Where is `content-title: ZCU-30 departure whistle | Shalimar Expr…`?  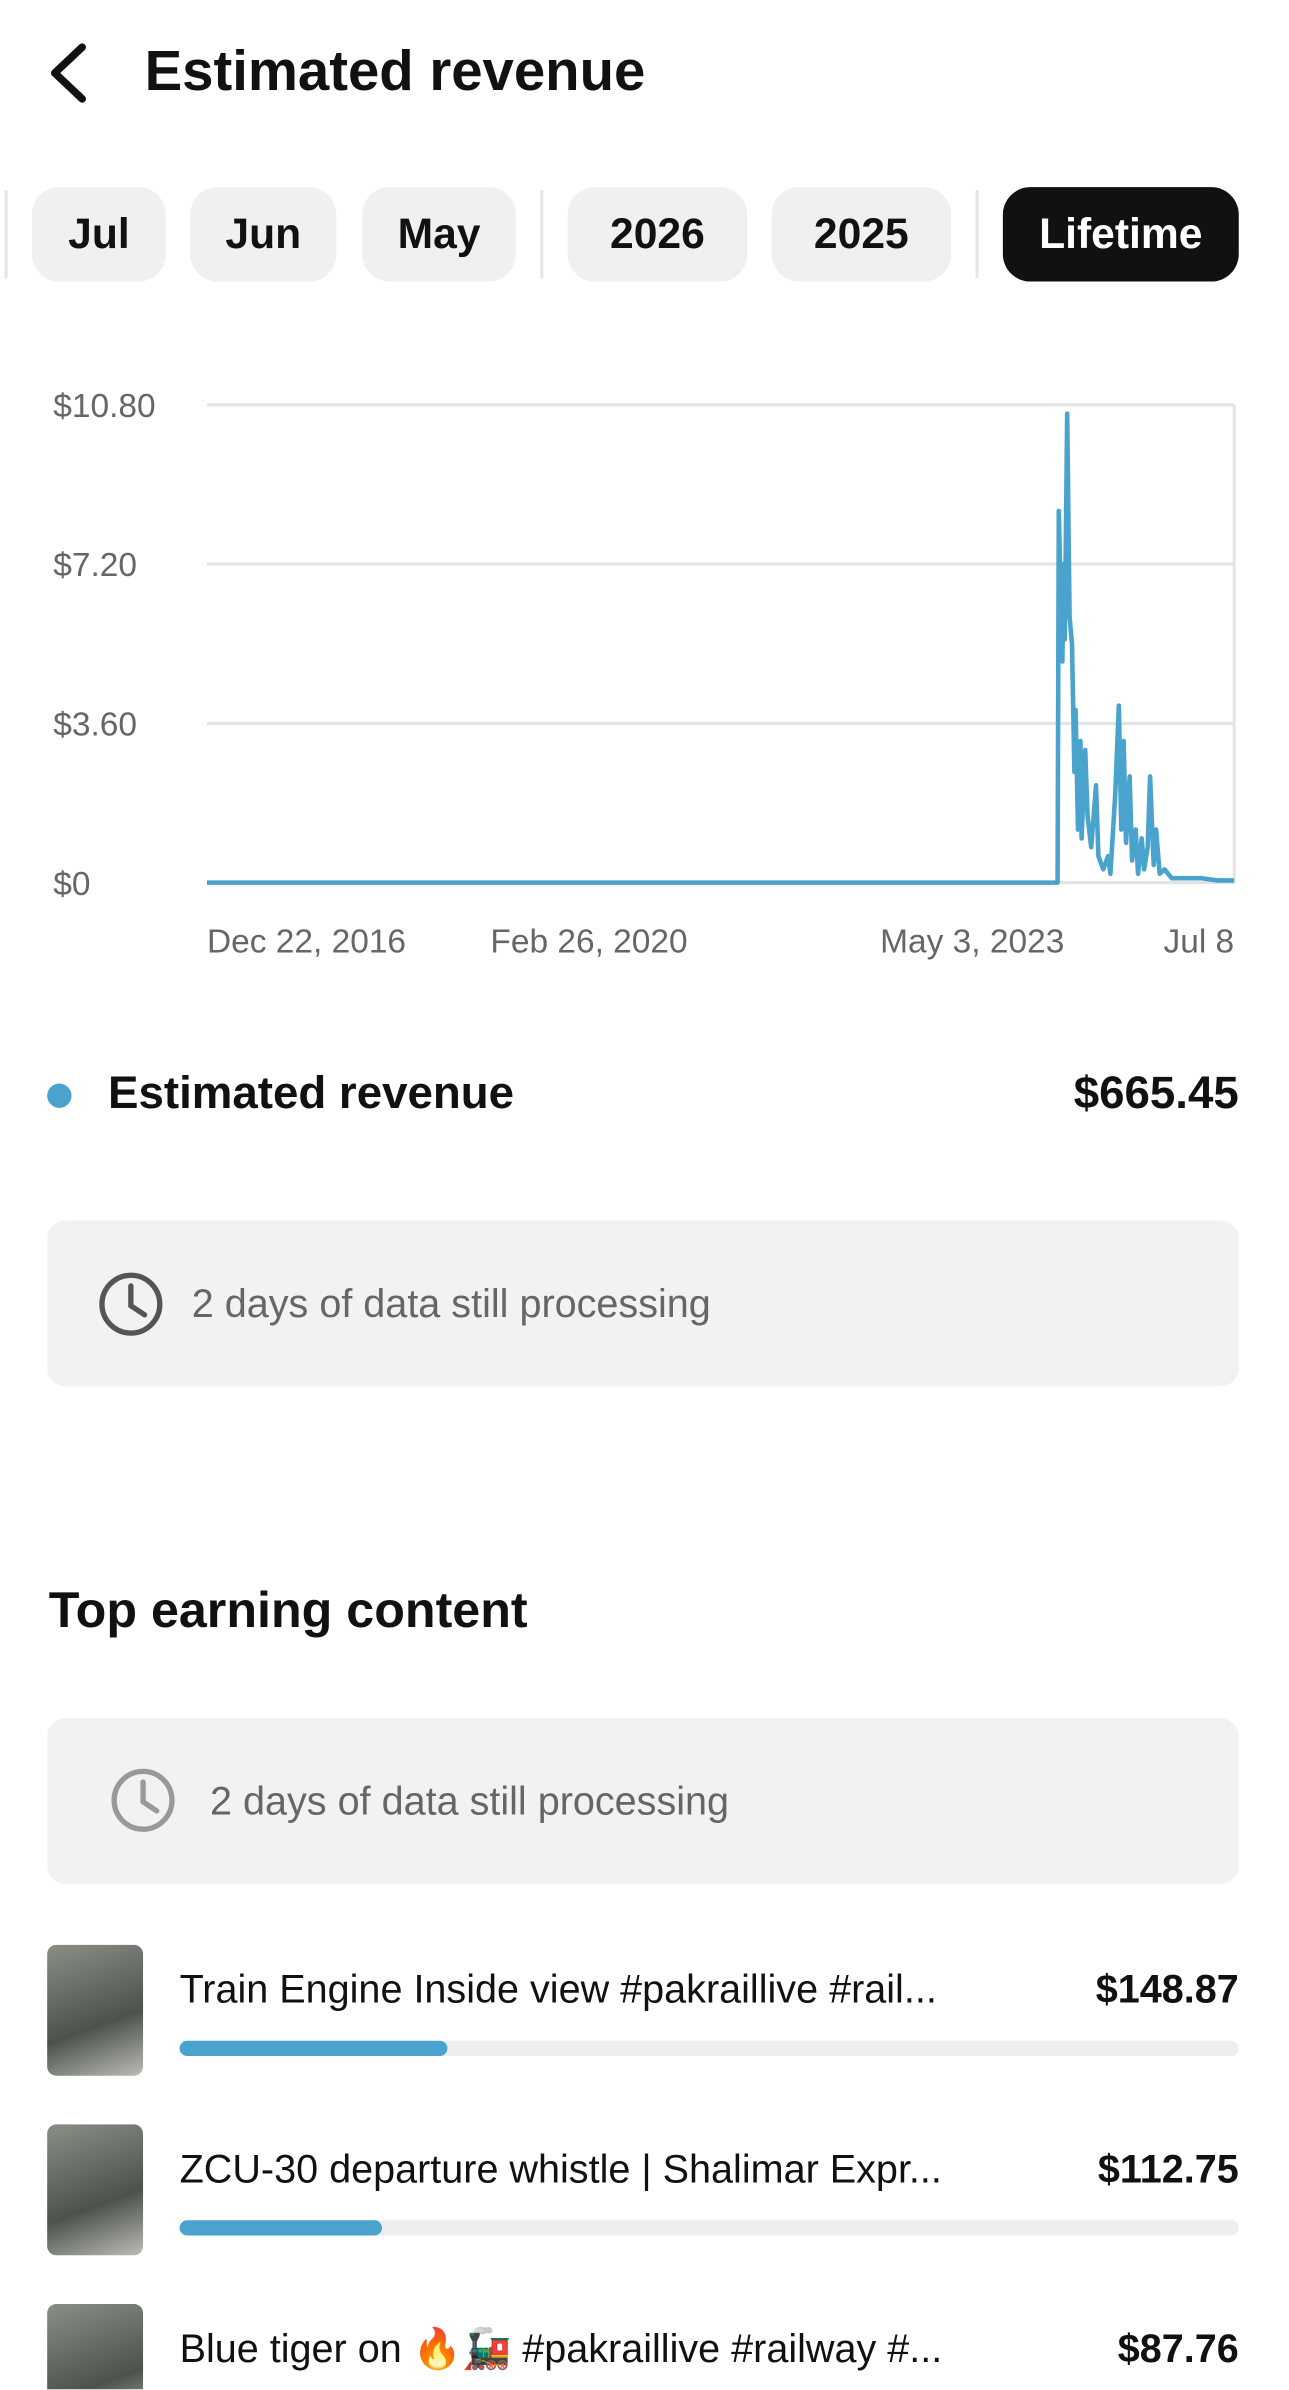
content-title: ZCU-30 departure whistle | Shalimar Expr… is located at coordinates (560, 2168).